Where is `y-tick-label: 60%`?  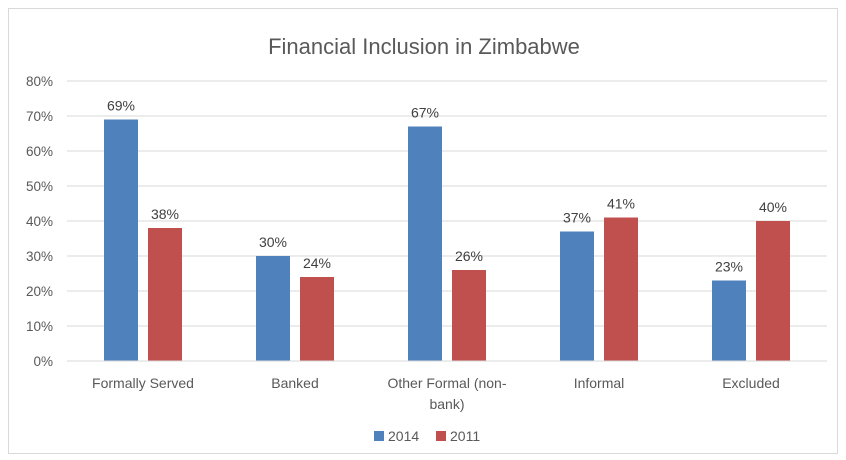 y-tick-label: 60% is located at coordinates (39, 151).